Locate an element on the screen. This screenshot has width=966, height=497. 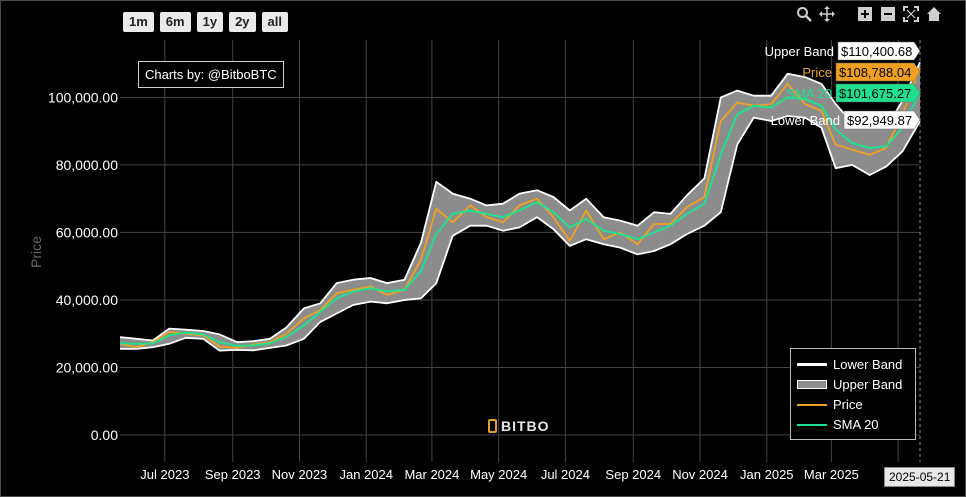
y-tick-label: 20,000.00 is located at coordinates (87, 367).